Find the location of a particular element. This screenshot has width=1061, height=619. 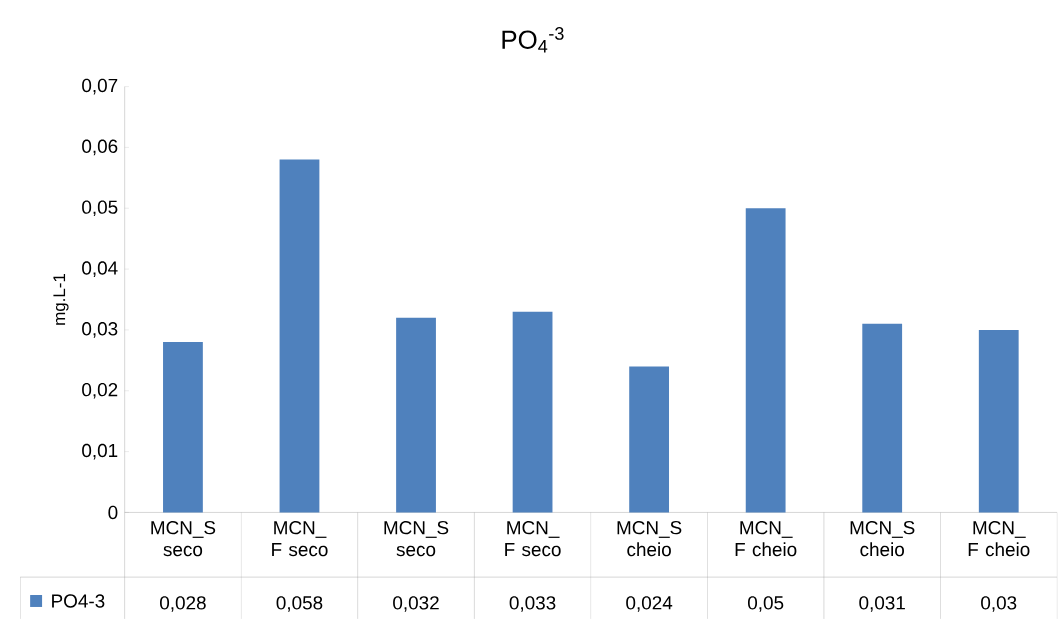

y-tick-label: 0,01 is located at coordinates (100, 451).